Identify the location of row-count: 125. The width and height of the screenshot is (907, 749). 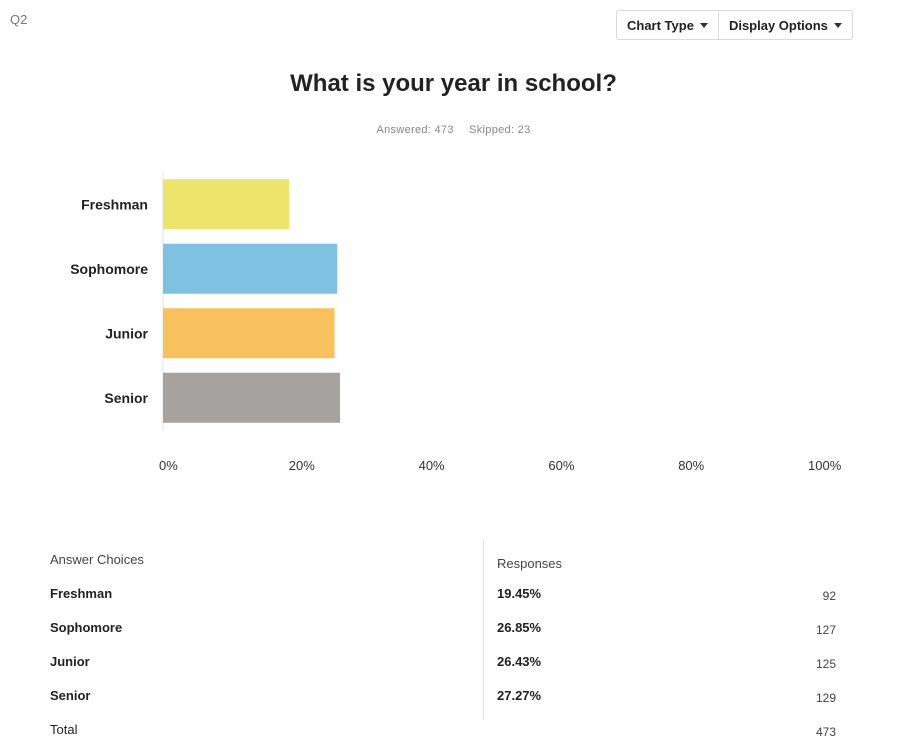
(825, 664).